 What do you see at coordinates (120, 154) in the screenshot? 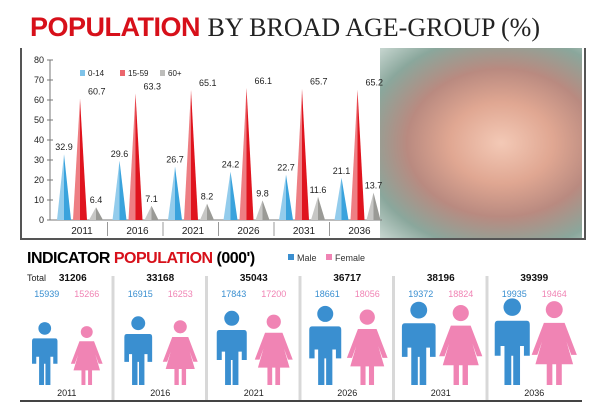
I see `data-label: 29.6` at bounding box center [120, 154].